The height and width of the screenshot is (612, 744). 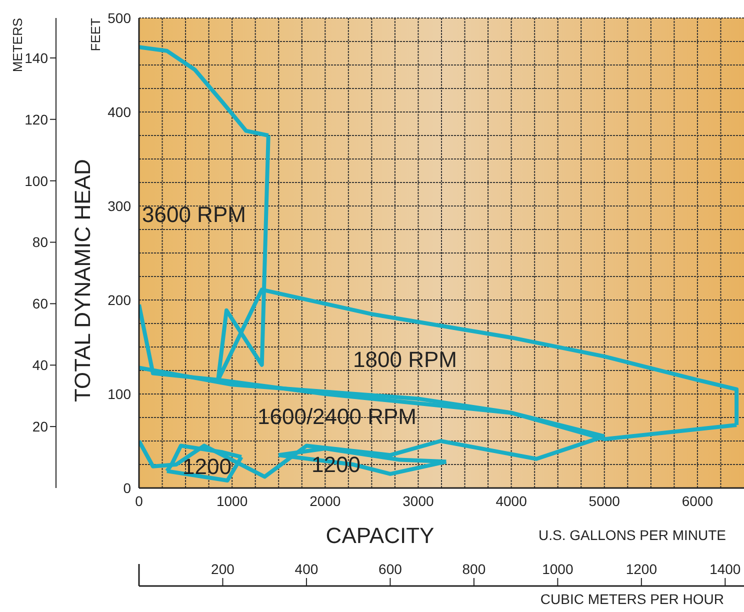 What do you see at coordinates (36, 58) in the screenshot?
I see `y2-tick-label: 140` at bounding box center [36, 58].